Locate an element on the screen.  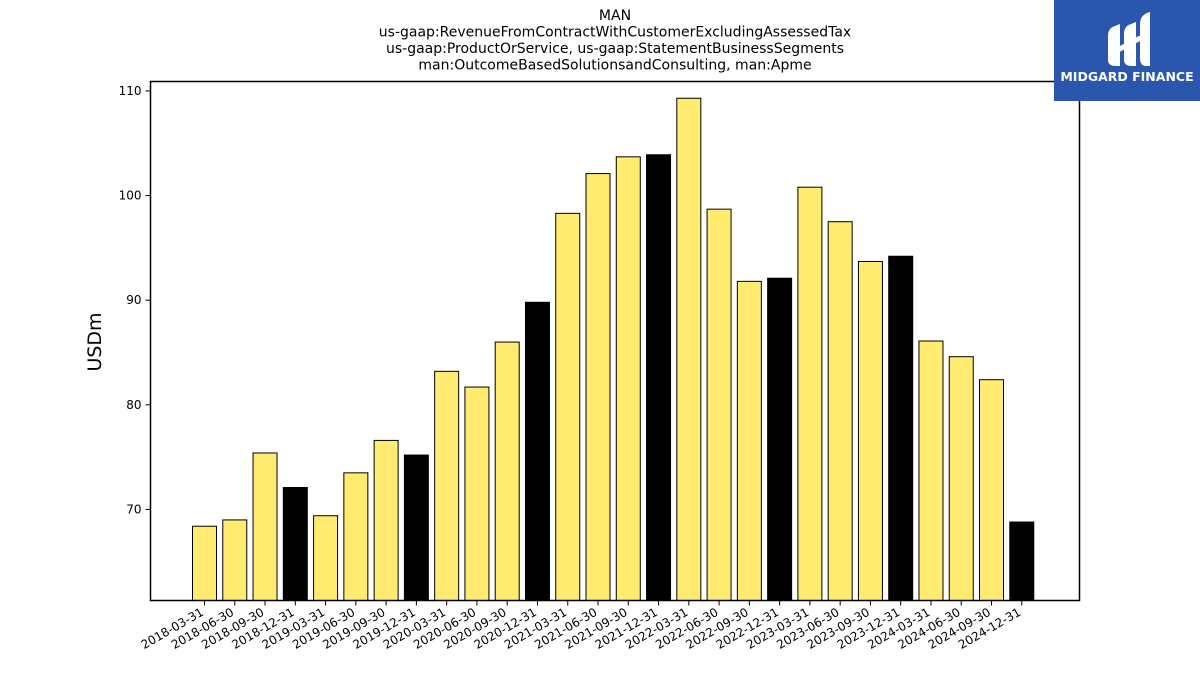
y-tick-label: 100 is located at coordinates (130, 196).